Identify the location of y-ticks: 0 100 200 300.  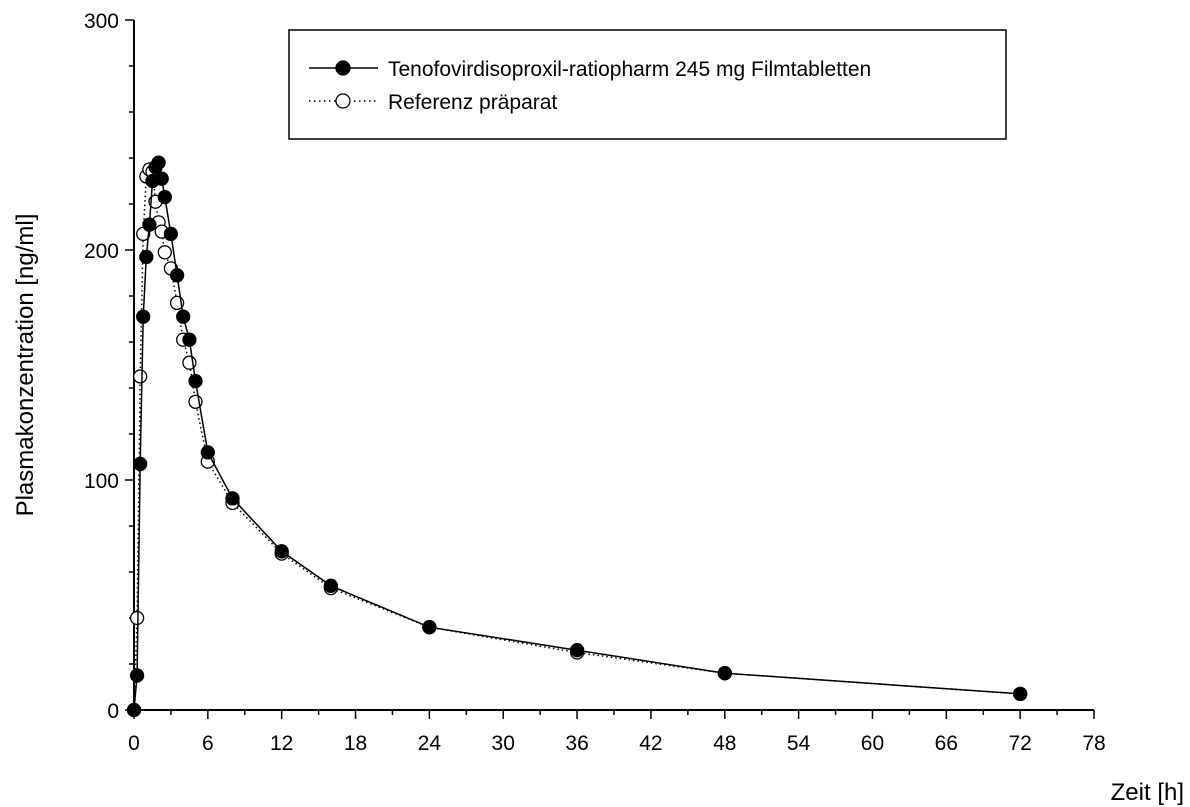
(109, 366).